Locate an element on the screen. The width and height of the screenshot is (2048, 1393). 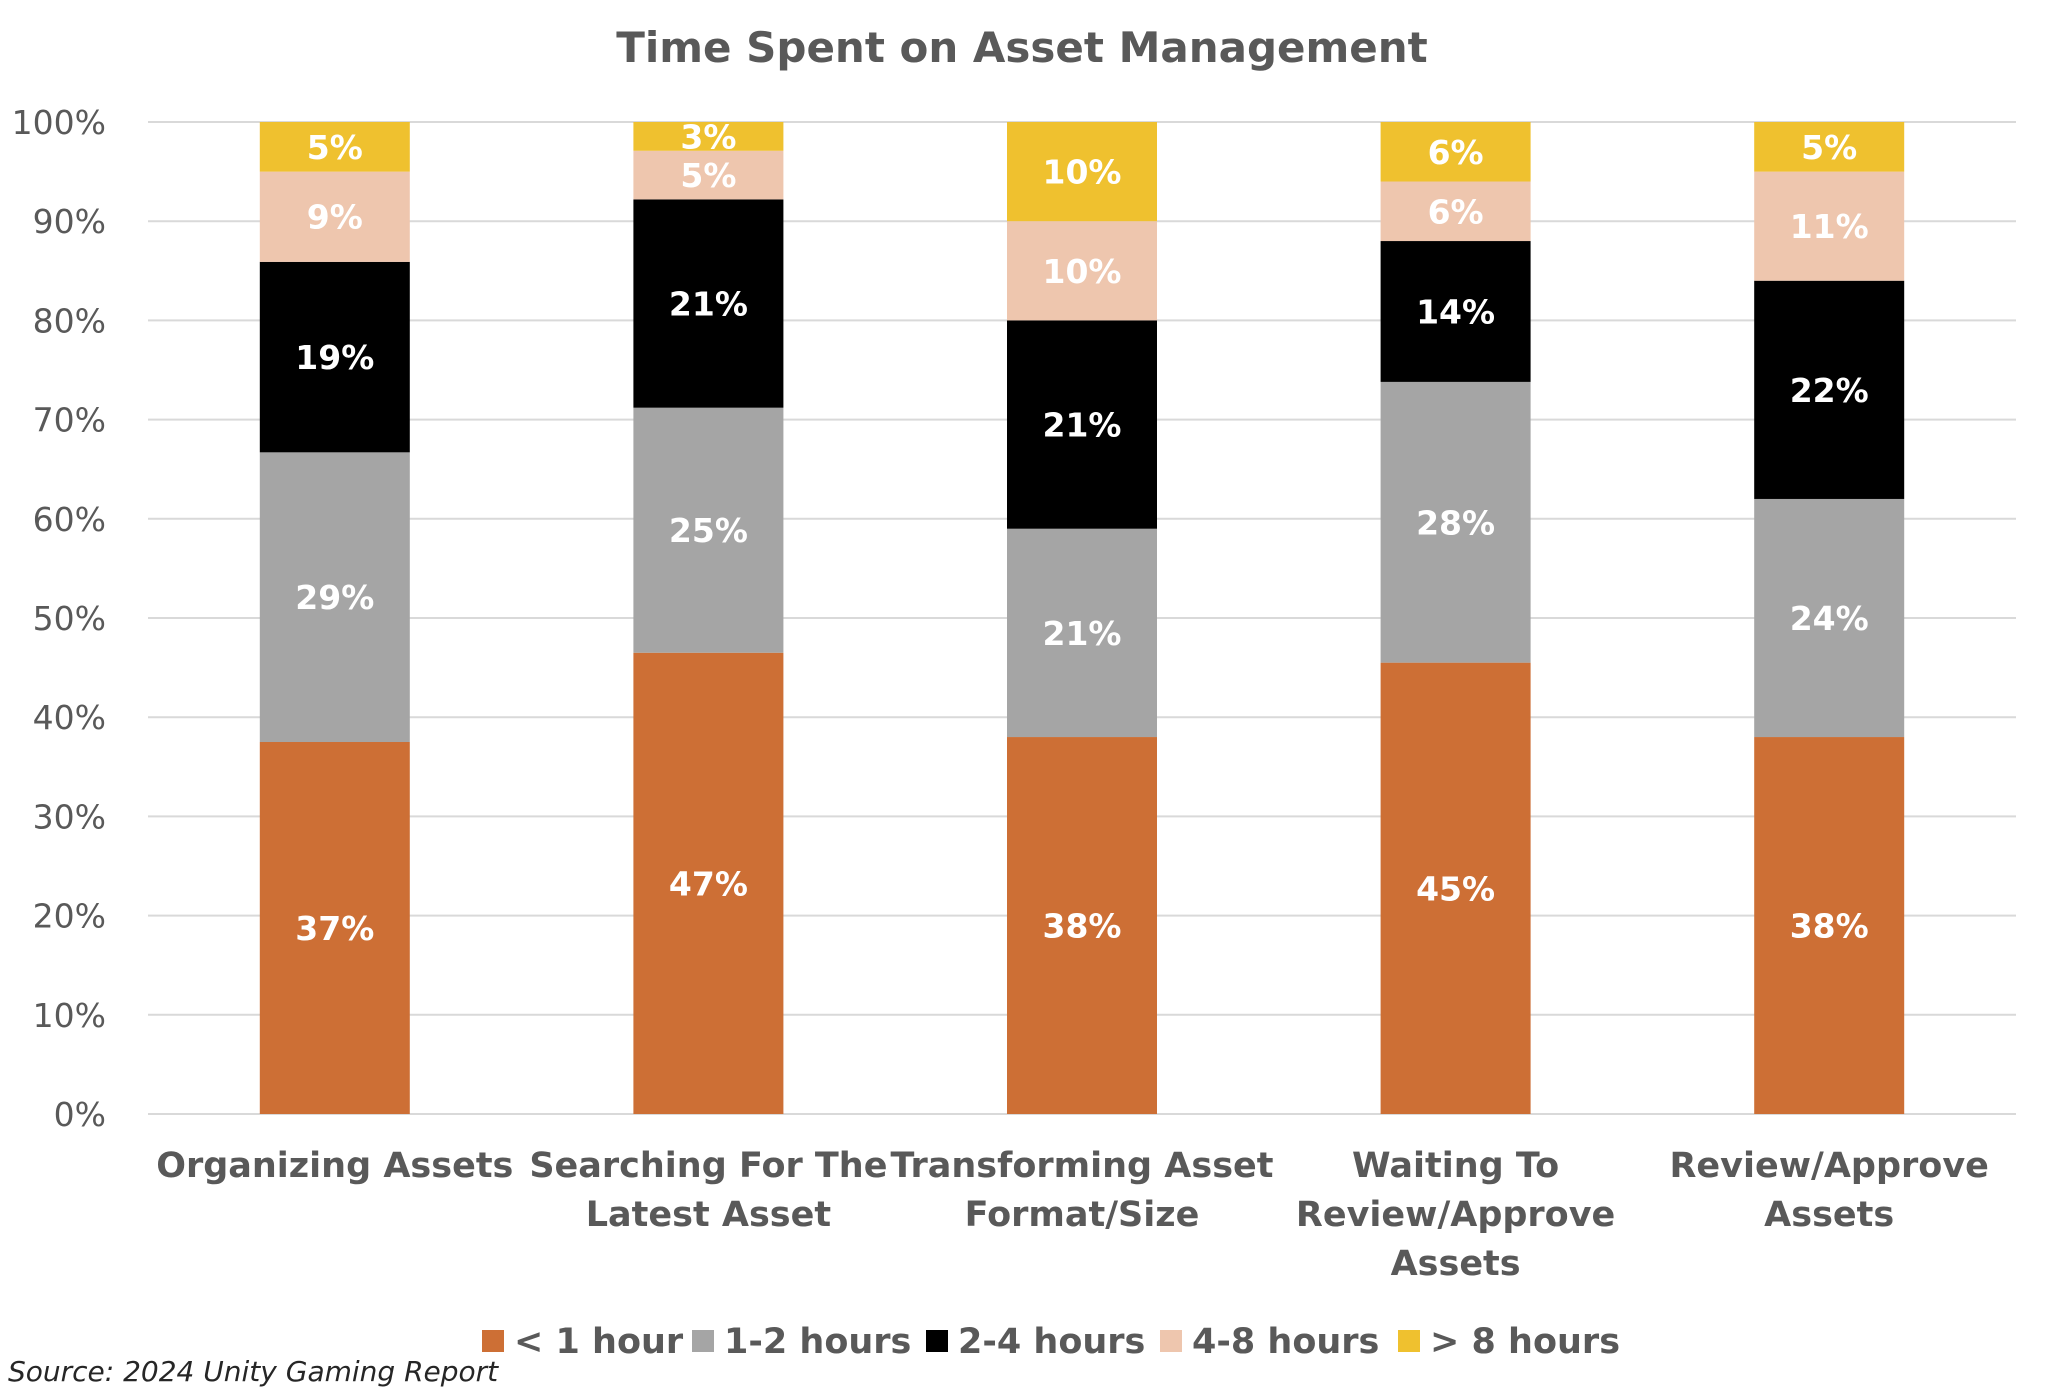
legend-label: < 1 hour is located at coordinates (599, 1342).